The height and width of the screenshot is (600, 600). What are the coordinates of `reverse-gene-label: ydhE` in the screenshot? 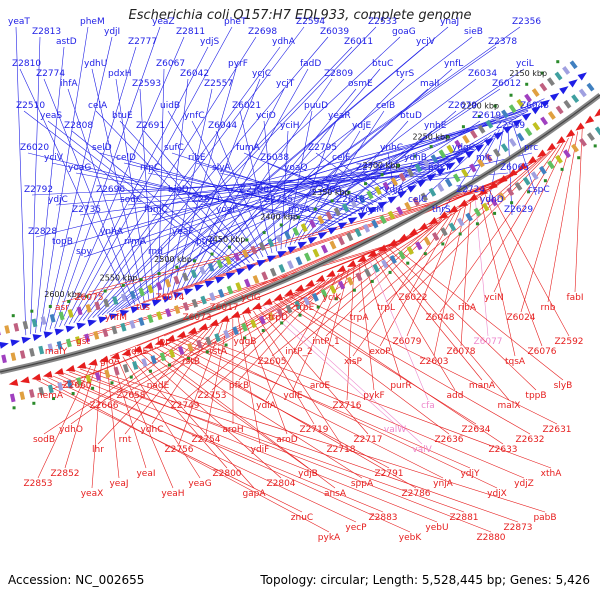 It's located at (137, 352).